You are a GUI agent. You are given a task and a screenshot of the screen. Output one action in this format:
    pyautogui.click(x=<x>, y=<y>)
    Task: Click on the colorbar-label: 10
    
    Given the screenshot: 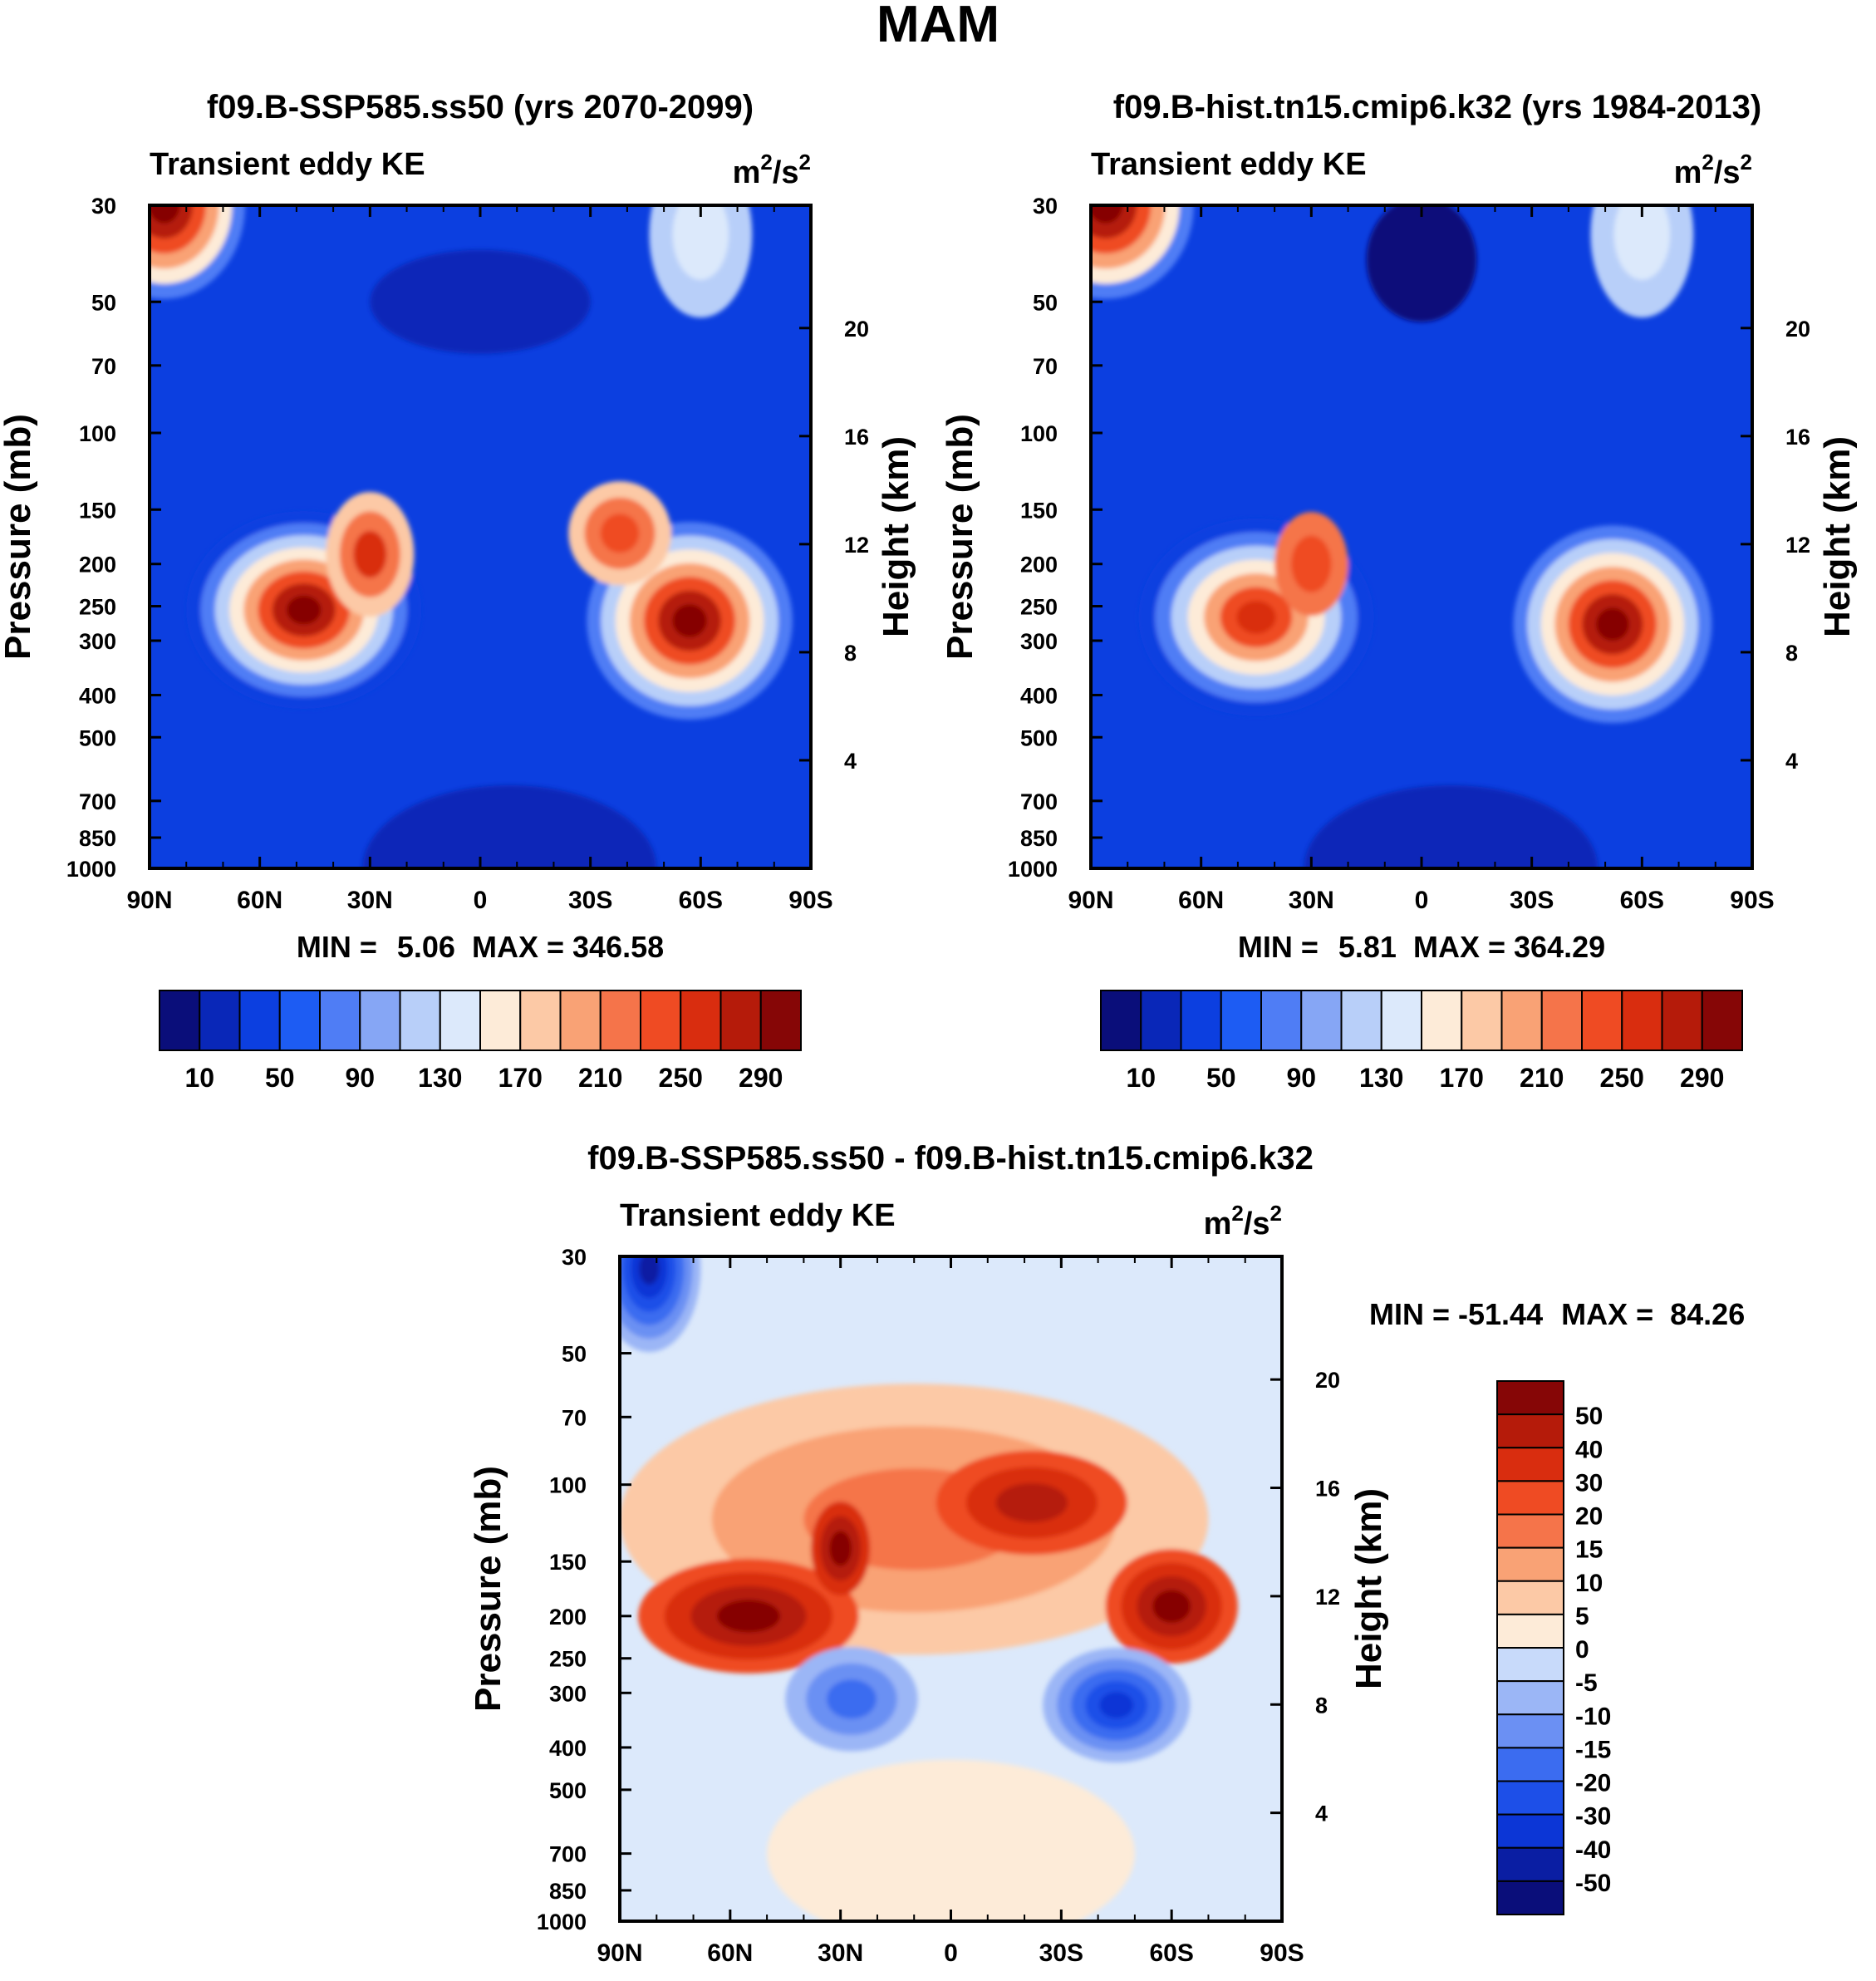 What is the action you would take?
    pyautogui.click(x=1141, y=1078)
    